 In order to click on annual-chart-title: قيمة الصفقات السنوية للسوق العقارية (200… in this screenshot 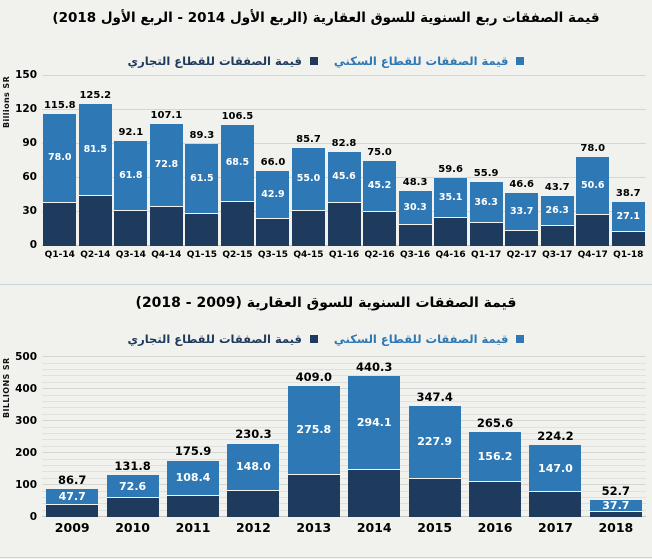, I will do `click(326, 303)`.